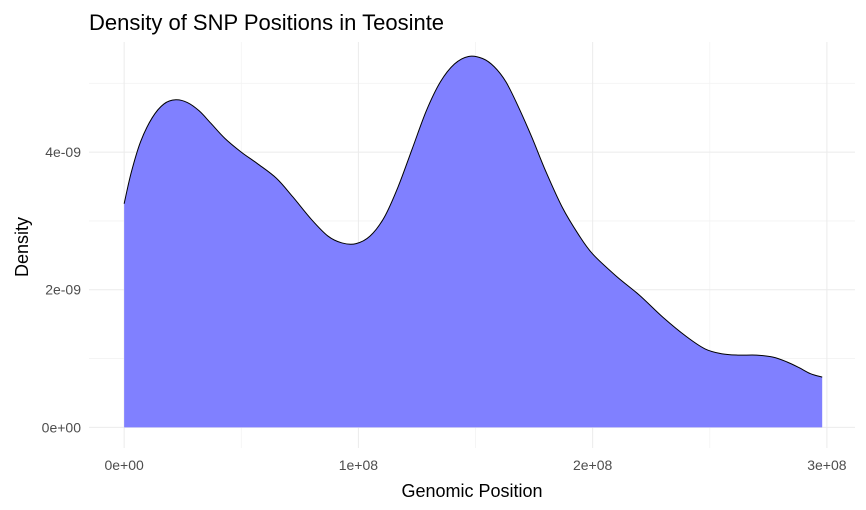  I want to click on y-tick-label: 2e-09, so click(63, 290).